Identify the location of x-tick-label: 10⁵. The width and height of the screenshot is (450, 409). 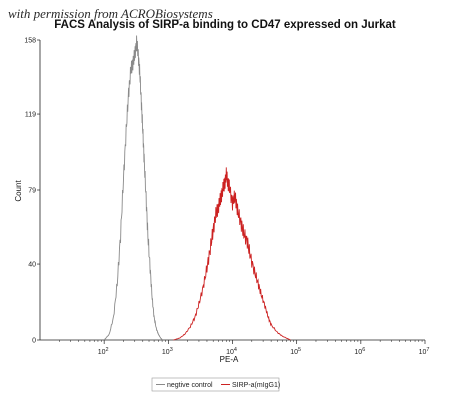
(295, 351).